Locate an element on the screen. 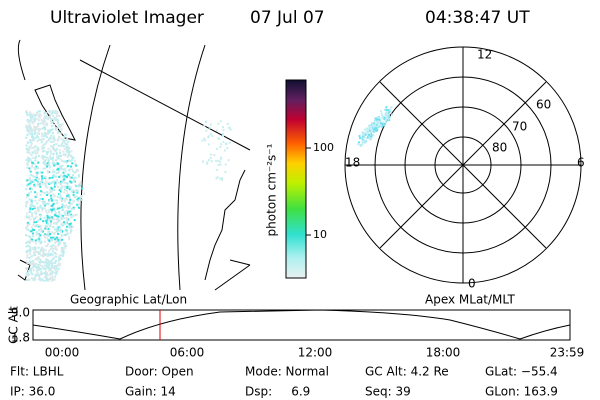  status-field: Door: Open is located at coordinates (159, 372).